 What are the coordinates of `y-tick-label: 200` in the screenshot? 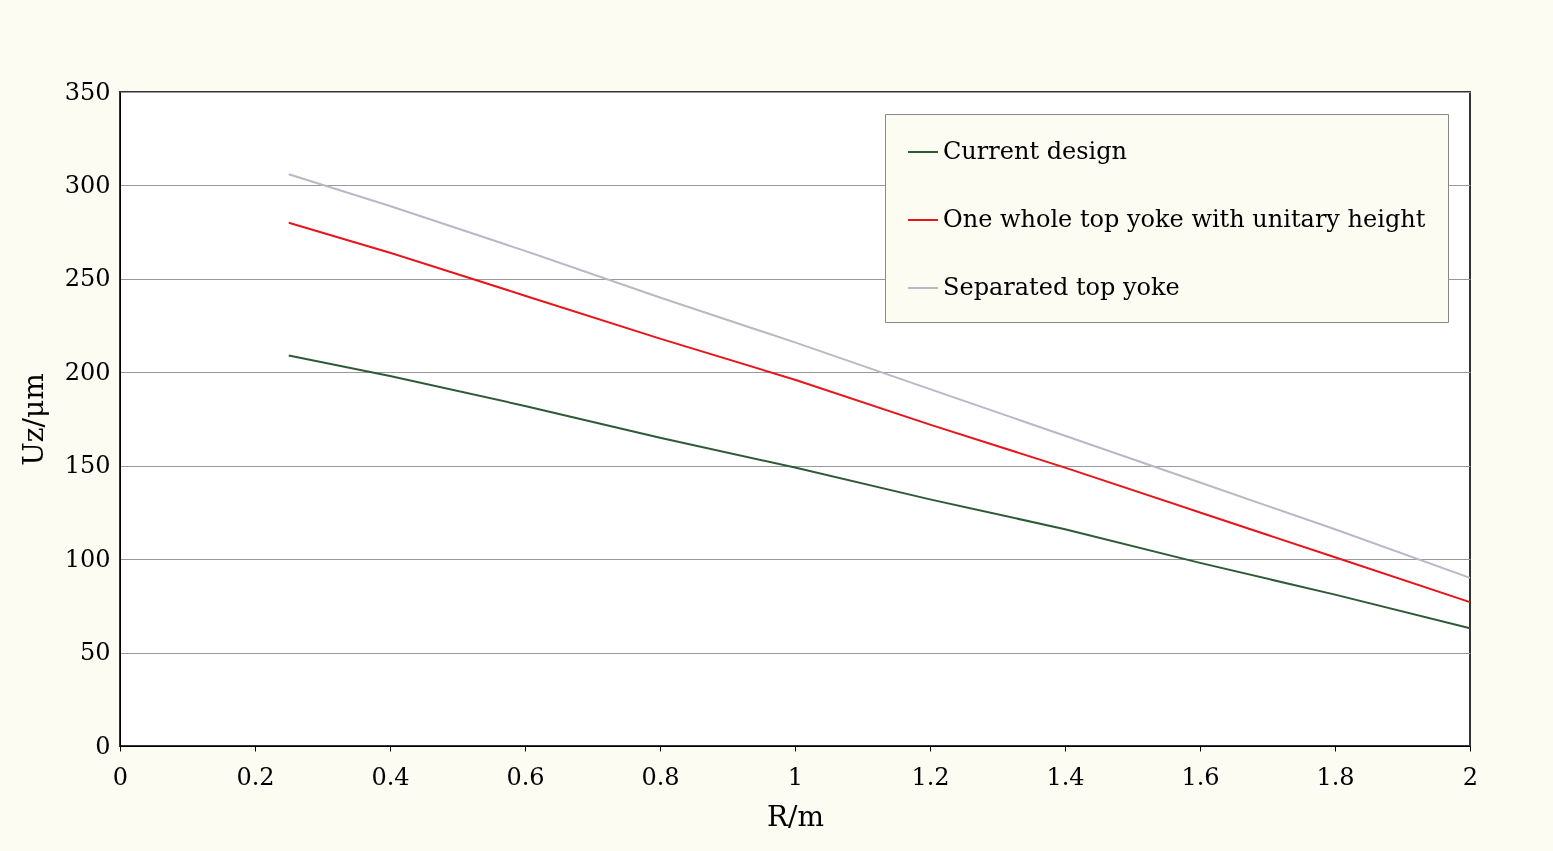 It's located at (87, 371).